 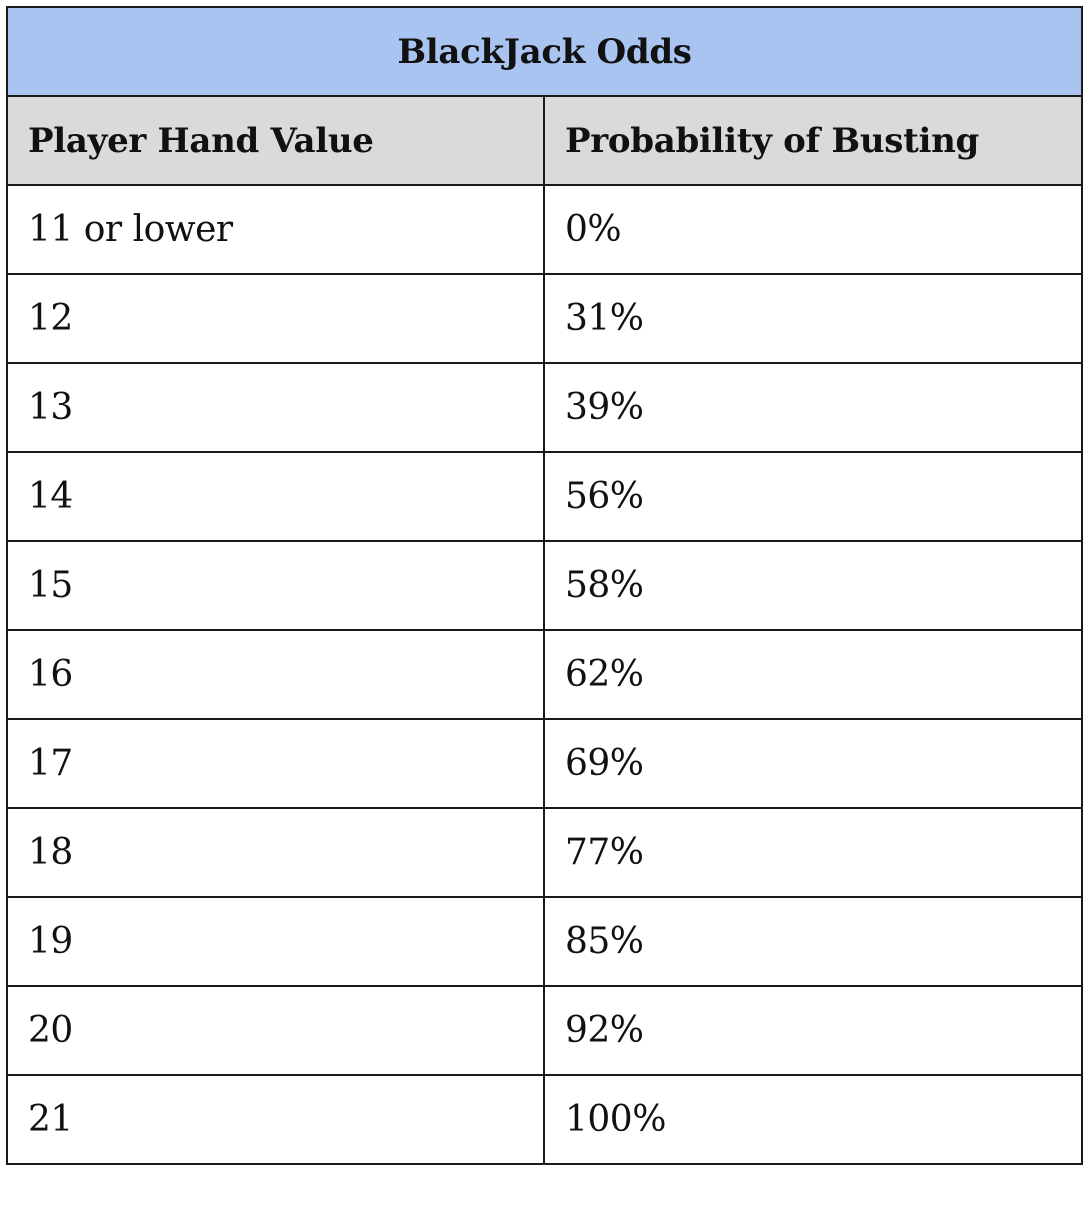 I want to click on table-row: 18 77%, so click(x=545, y=852).